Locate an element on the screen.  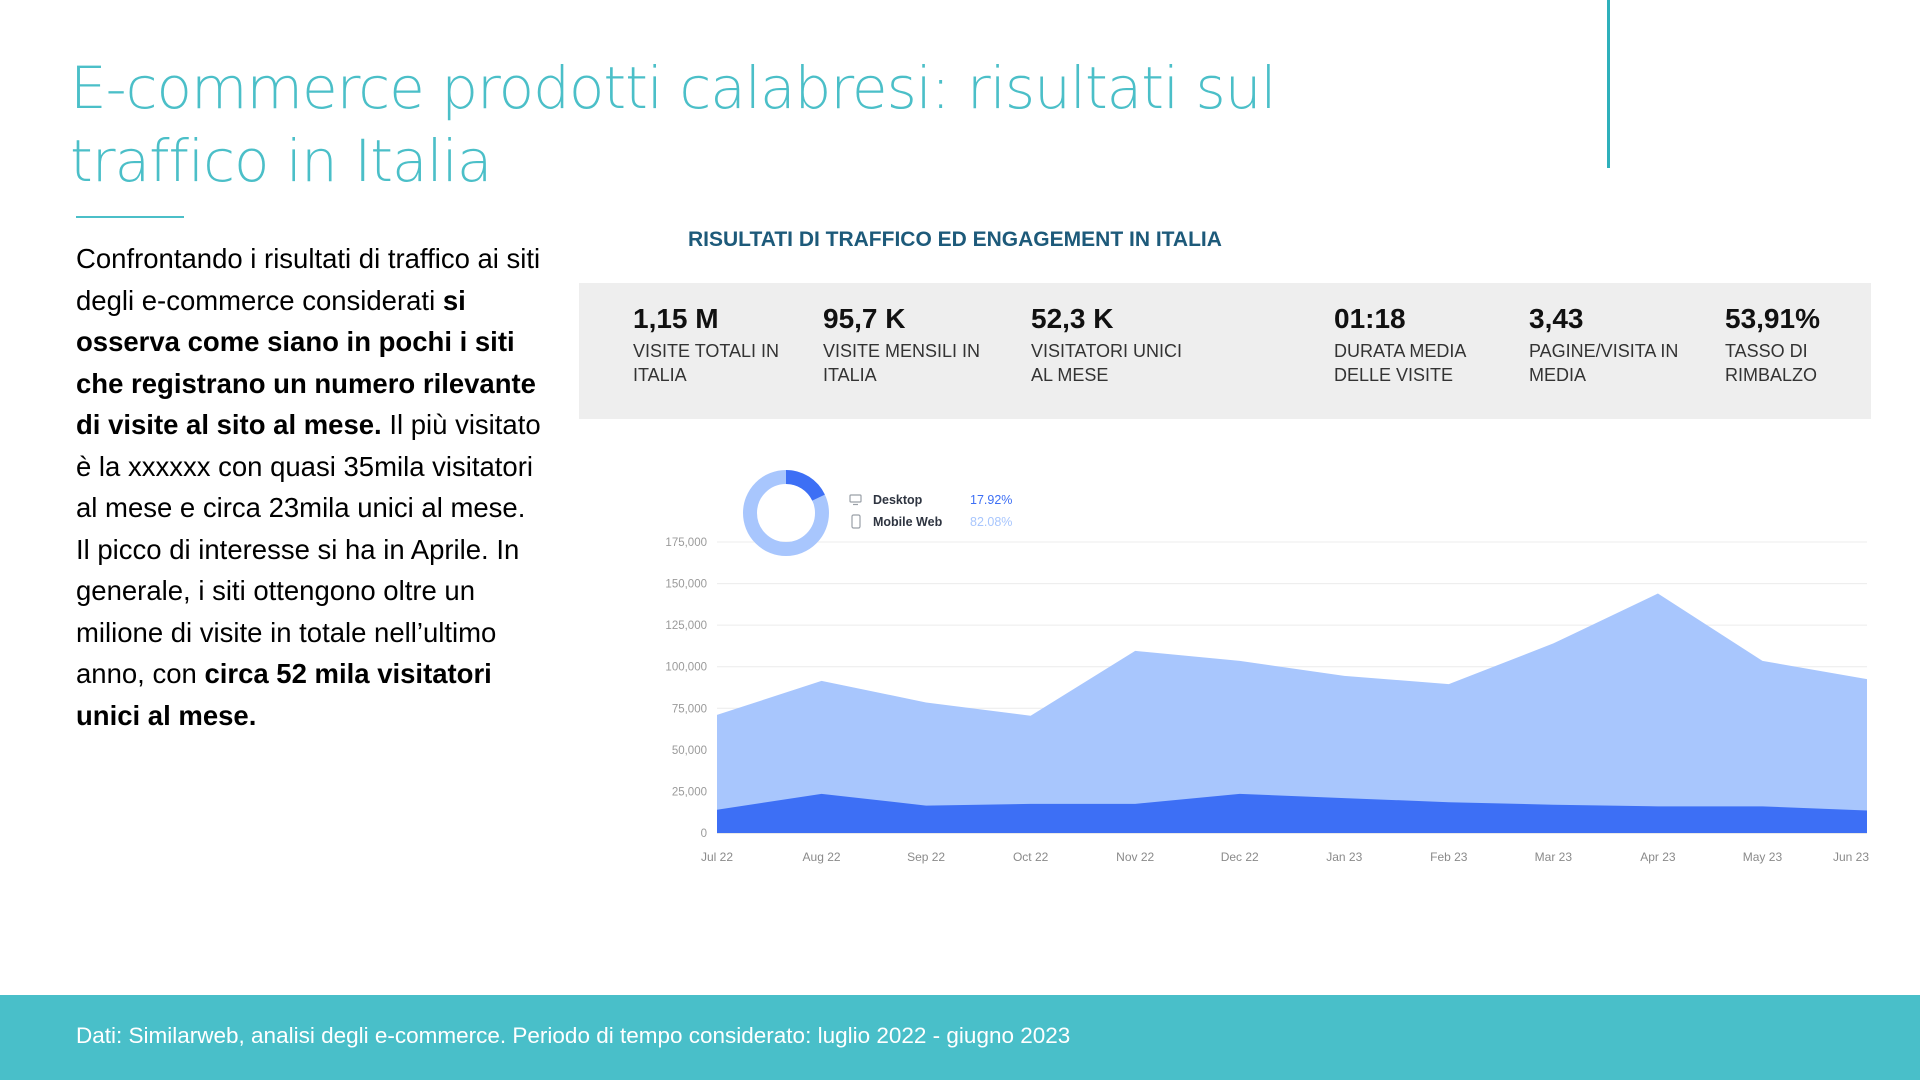
y-tick-label: 125,000 is located at coordinates (686, 626).